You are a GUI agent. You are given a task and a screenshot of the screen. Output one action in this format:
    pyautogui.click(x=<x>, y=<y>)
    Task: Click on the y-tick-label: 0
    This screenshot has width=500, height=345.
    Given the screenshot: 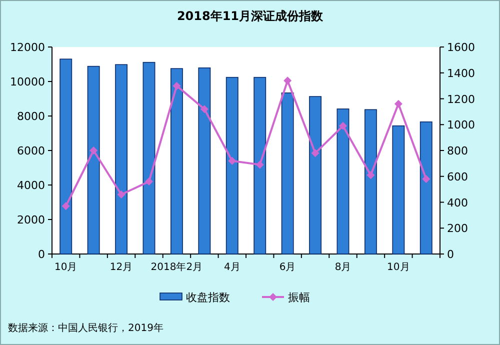 What is the action you would take?
    pyautogui.click(x=41, y=254)
    